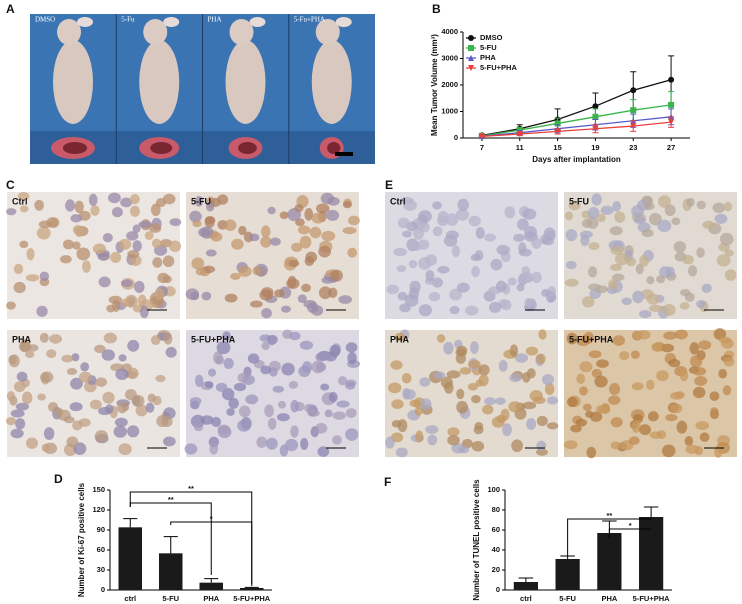 Image resolution: width=742 pixels, height=604 pixels. I want to click on x-tick-label: 5-FU, so click(567, 598).